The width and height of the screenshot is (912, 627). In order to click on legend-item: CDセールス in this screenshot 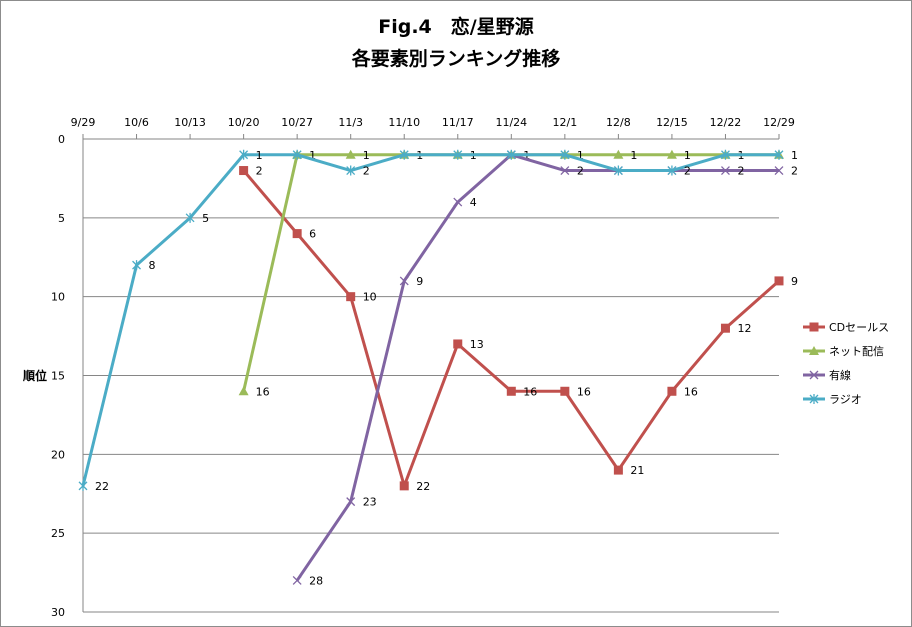, I will do `click(846, 327)`.